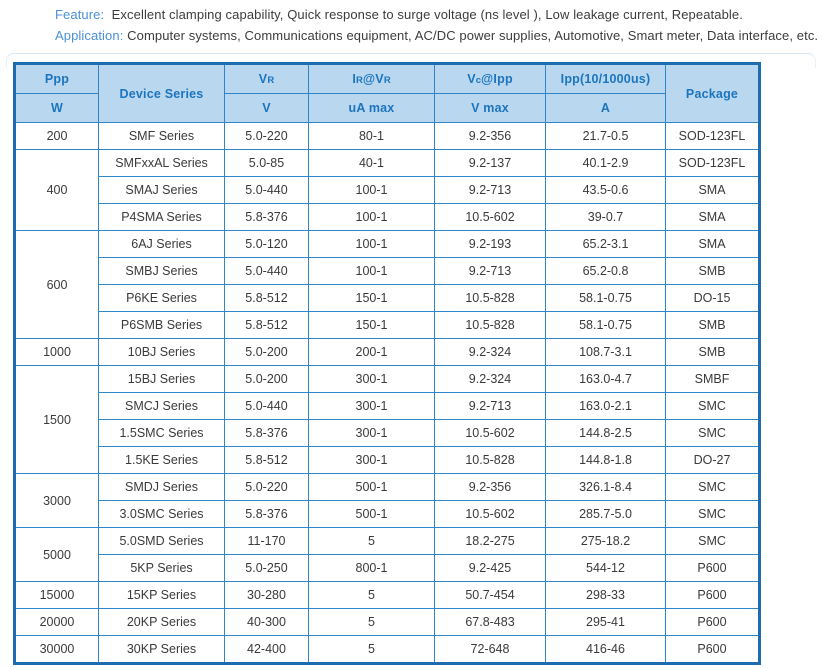 The height and width of the screenshot is (668, 822). Describe the element at coordinates (605, 622) in the screenshot. I see `cell-ipp: 295-41` at that location.